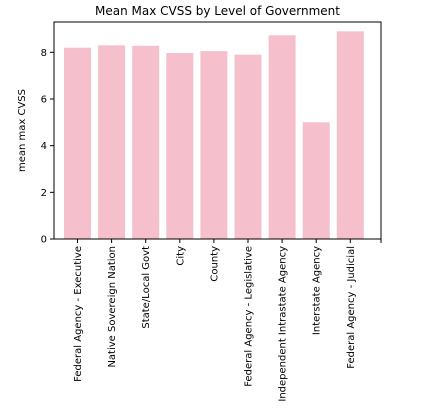  What do you see at coordinates (317, 290) in the screenshot?
I see `x-tick-label: Interstate Agency` at bounding box center [317, 290].